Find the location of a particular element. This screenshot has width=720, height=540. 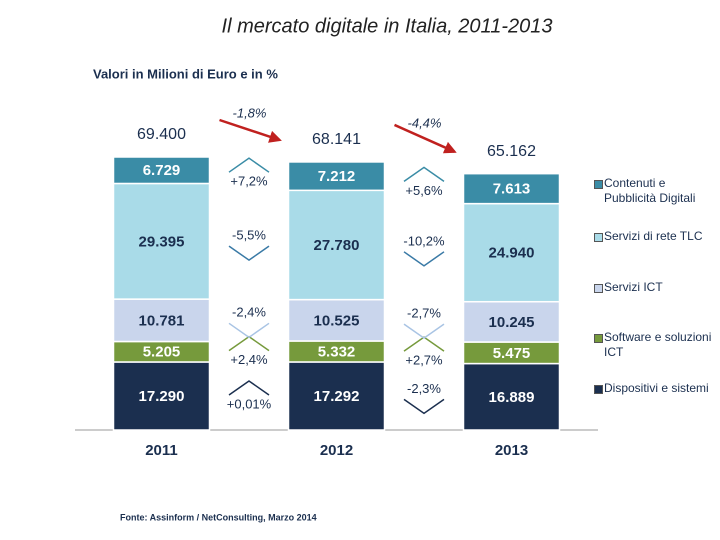

total-change-label: -4,4% is located at coordinates (425, 122).